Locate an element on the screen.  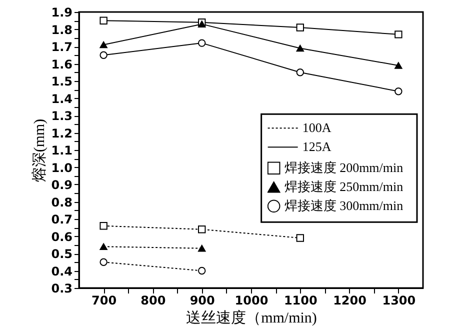
y-tick-label: 0.6 is located at coordinates (61, 237).